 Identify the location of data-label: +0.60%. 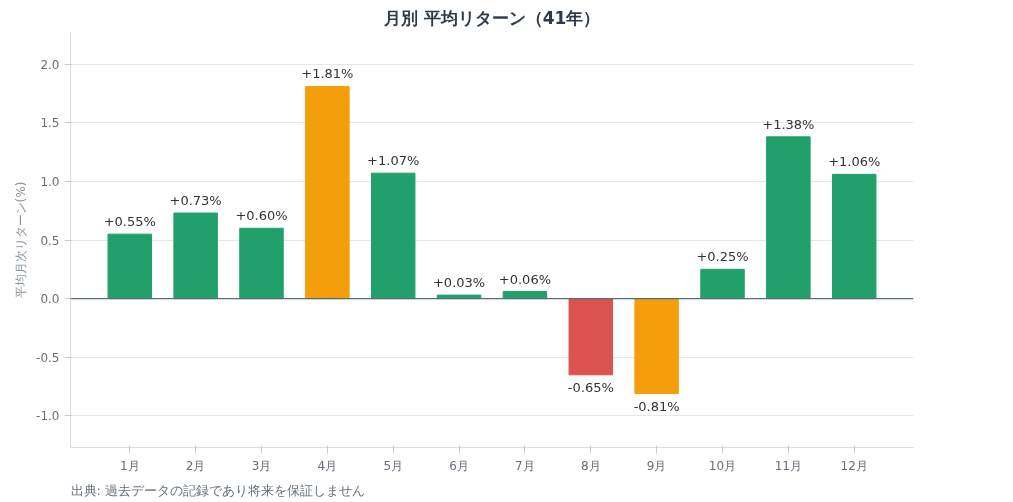
(261, 216).